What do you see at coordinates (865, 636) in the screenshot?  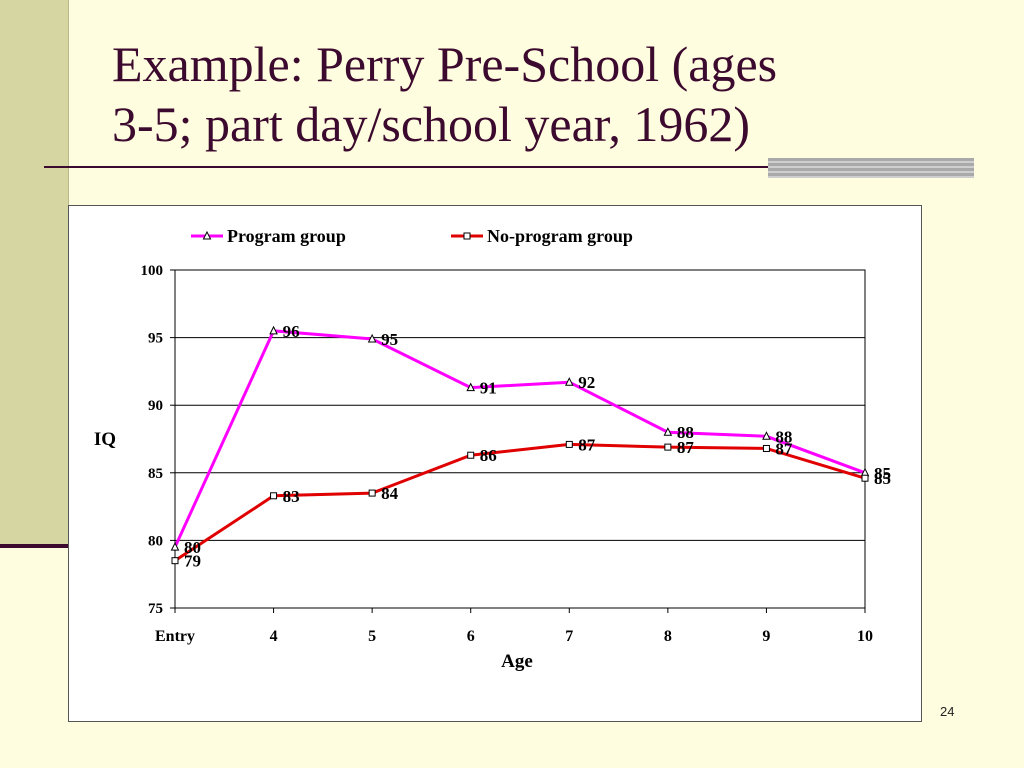 I see `x-tick-label: 10` at bounding box center [865, 636].